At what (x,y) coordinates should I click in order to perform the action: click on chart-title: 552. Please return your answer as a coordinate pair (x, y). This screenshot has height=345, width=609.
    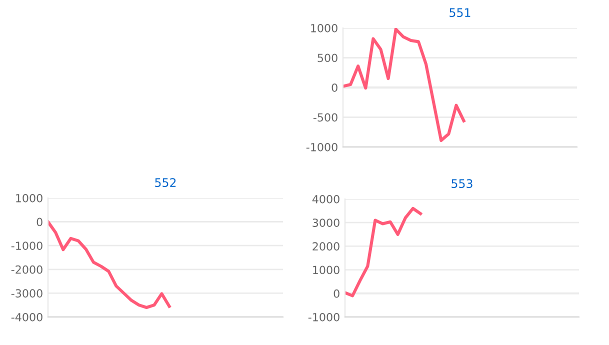
    Looking at the image, I should click on (165, 183).